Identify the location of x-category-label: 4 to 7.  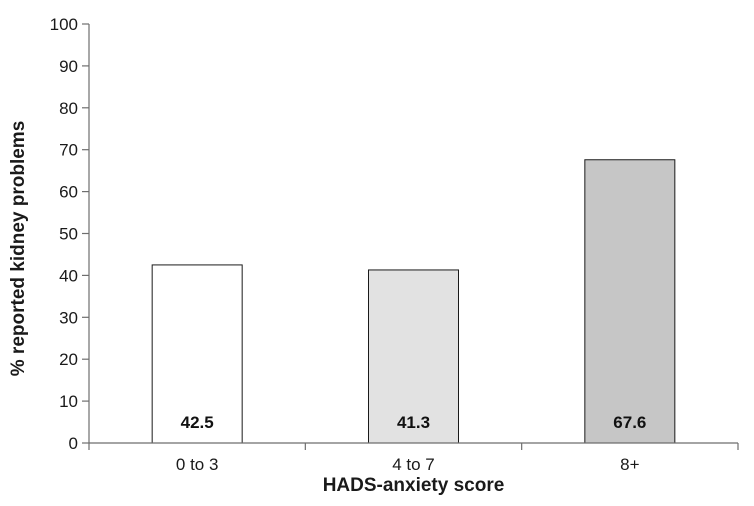
(413, 464).